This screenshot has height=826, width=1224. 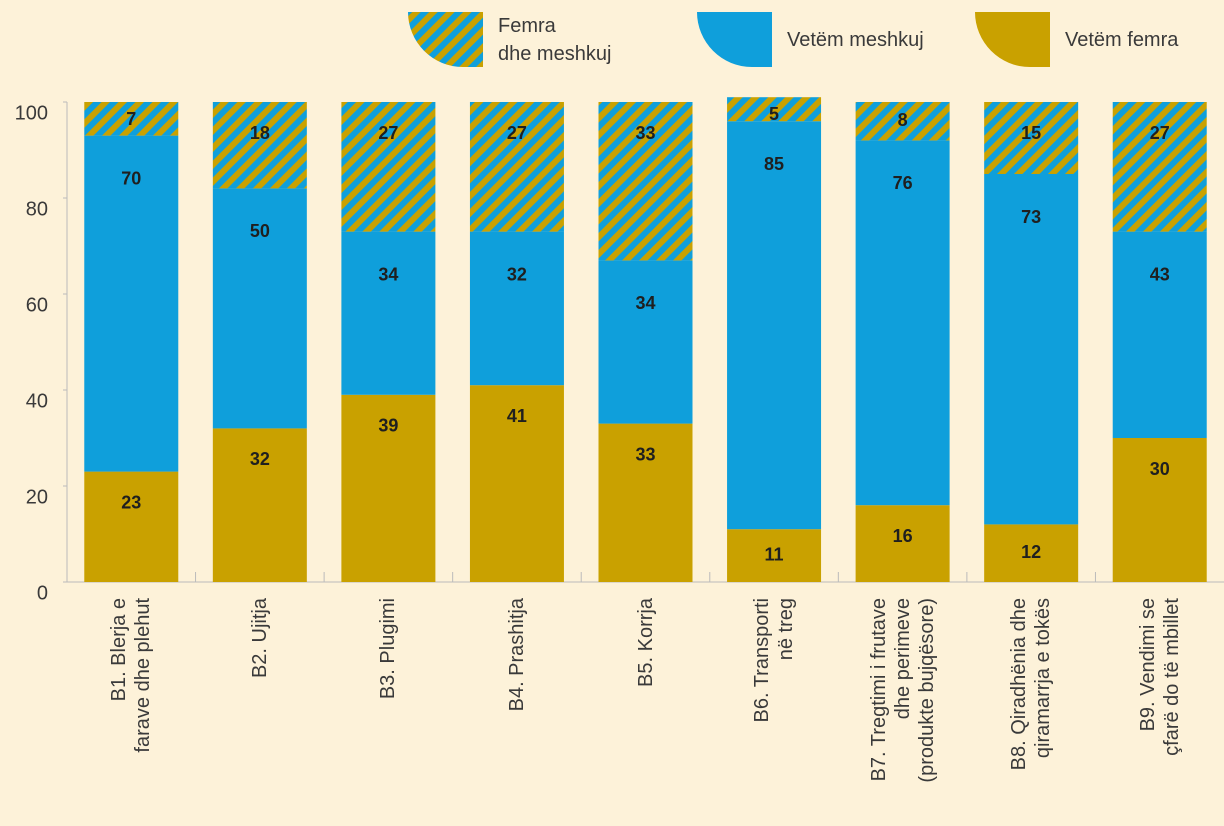 What do you see at coordinates (903, 183) in the screenshot?
I see `data-label: 76` at bounding box center [903, 183].